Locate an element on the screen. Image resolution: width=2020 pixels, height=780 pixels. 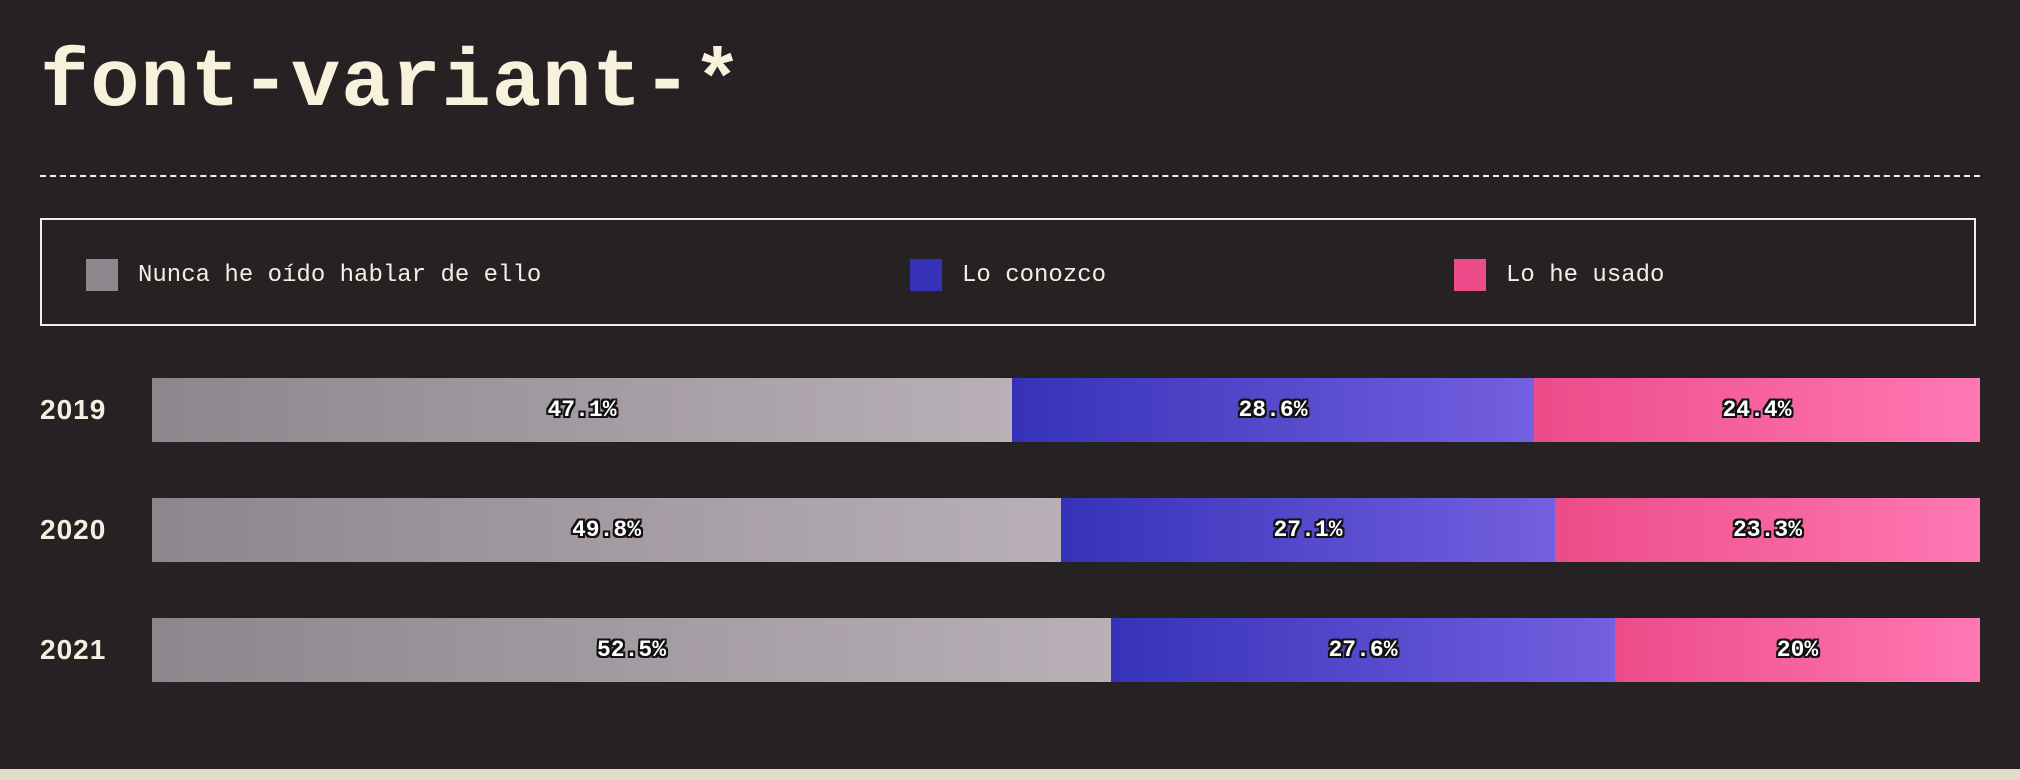
stacked-bar: 52.5% 27.6% 20% is located at coordinates (1066, 650).